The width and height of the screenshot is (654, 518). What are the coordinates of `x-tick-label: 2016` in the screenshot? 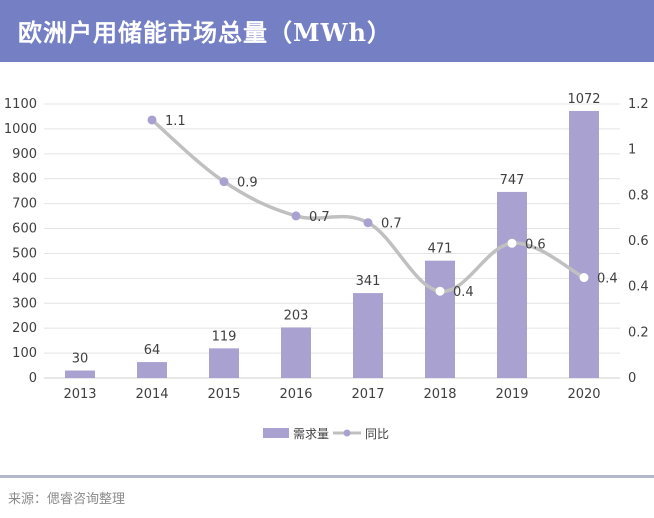 It's located at (295, 394).